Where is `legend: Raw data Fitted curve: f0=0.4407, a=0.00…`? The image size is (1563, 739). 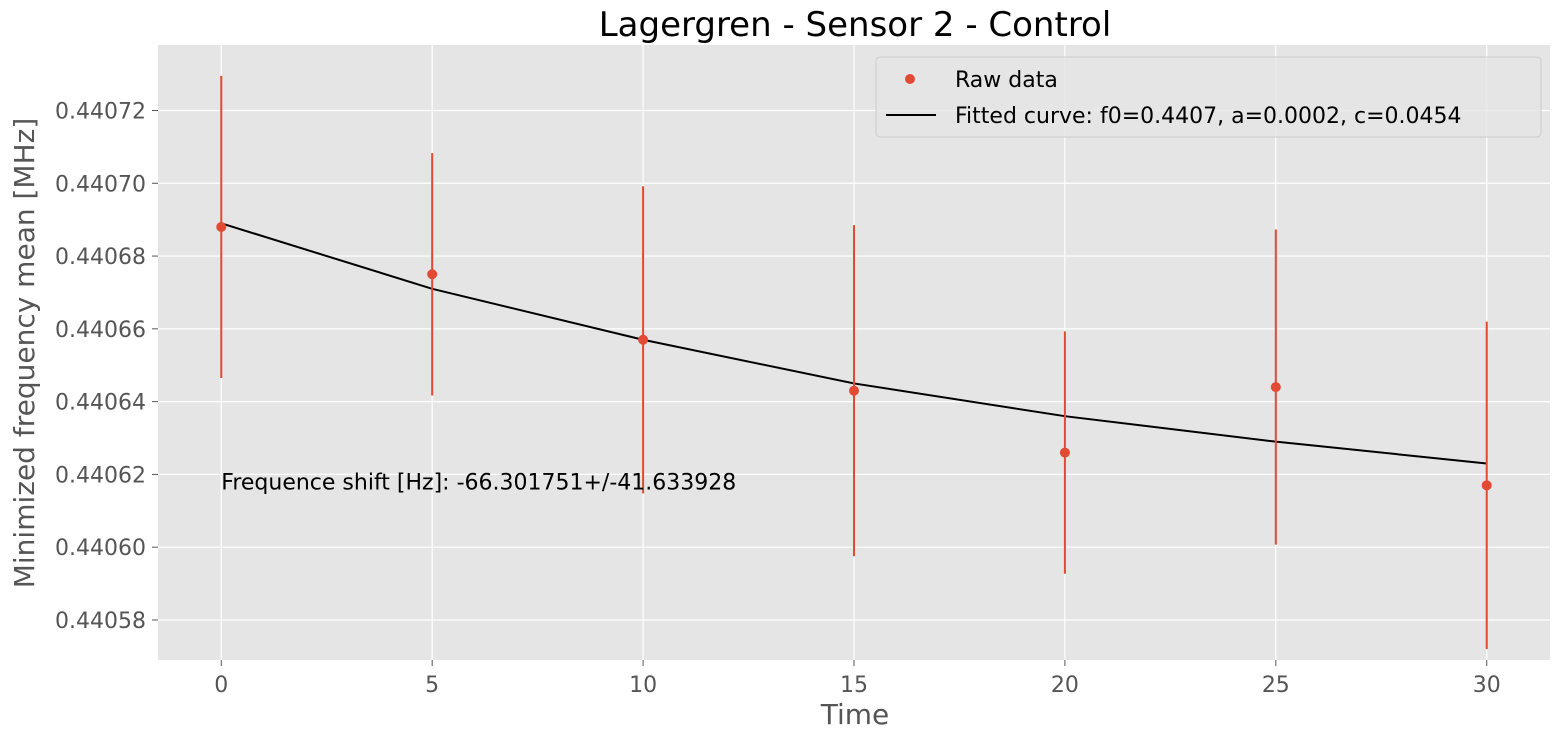 legend: Raw data Fitted curve: f0=0.4407, a=0.00… is located at coordinates (1208, 97).